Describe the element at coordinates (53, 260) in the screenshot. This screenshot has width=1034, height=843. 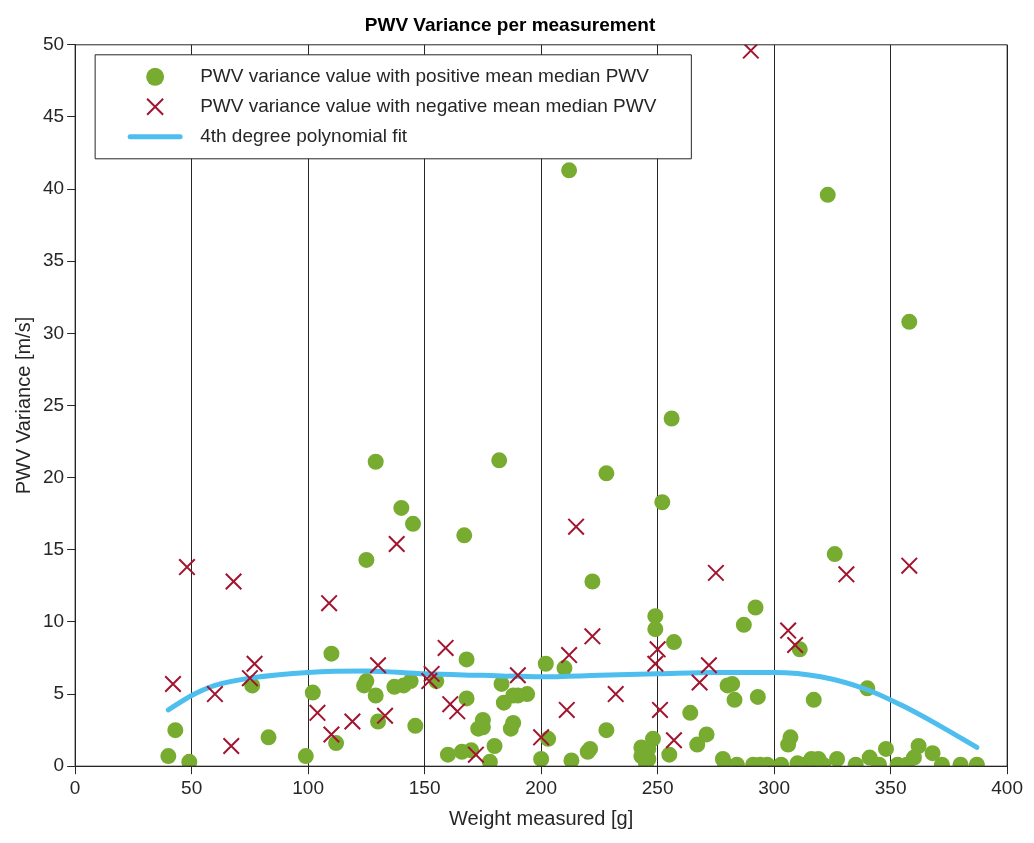
I see `y-tick-label: 35` at that location.